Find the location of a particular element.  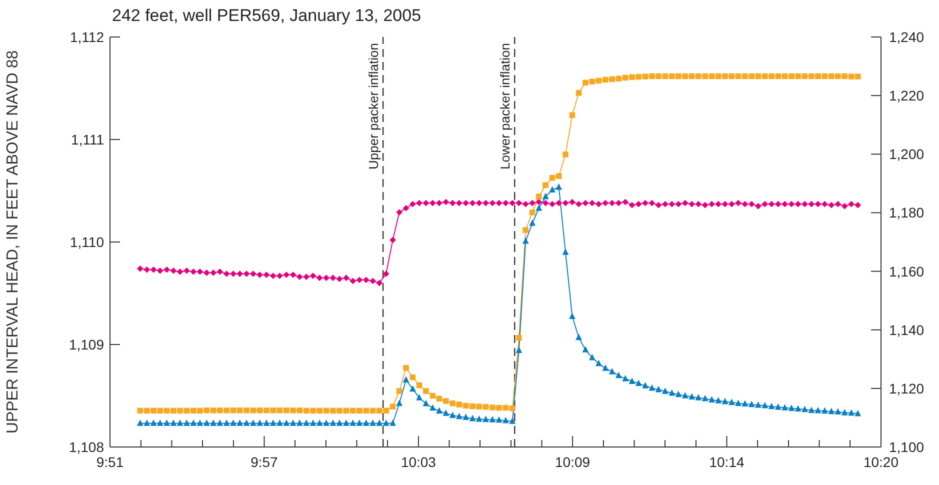

y-tick-label: 1,108 is located at coordinates (86, 447).